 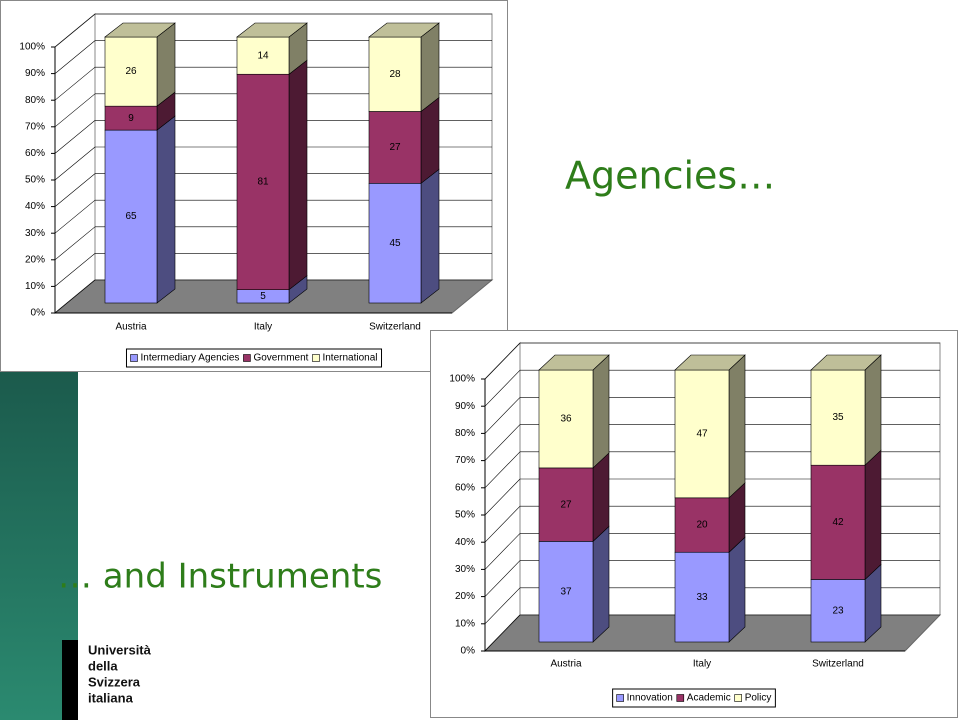 I want to click on legend-frame, so click(x=694, y=698).